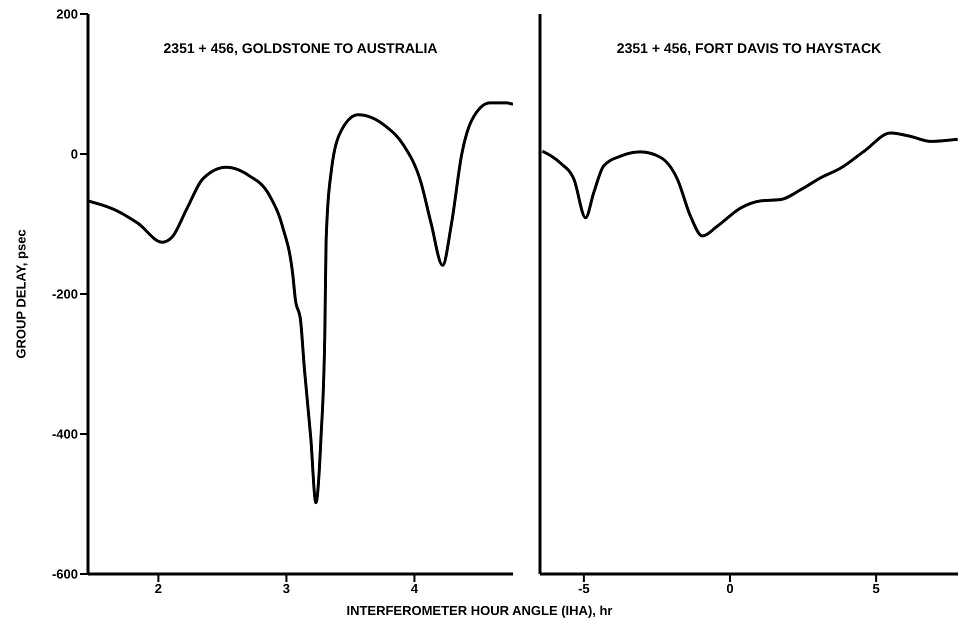  Describe the element at coordinates (21, 294) in the screenshot. I see `y-axis-title: GROUP DELAY, psec` at that location.